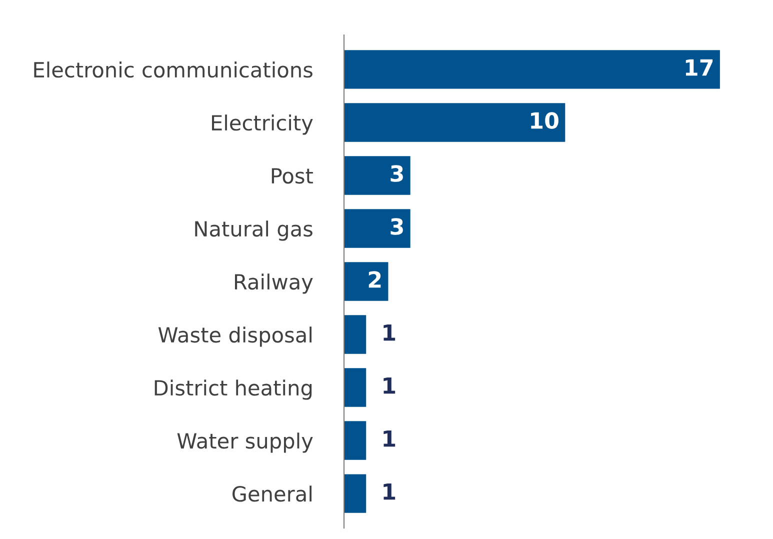  What do you see at coordinates (233, 390) in the screenshot?
I see `y-tick-label: District heating` at bounding box center [233, 390].